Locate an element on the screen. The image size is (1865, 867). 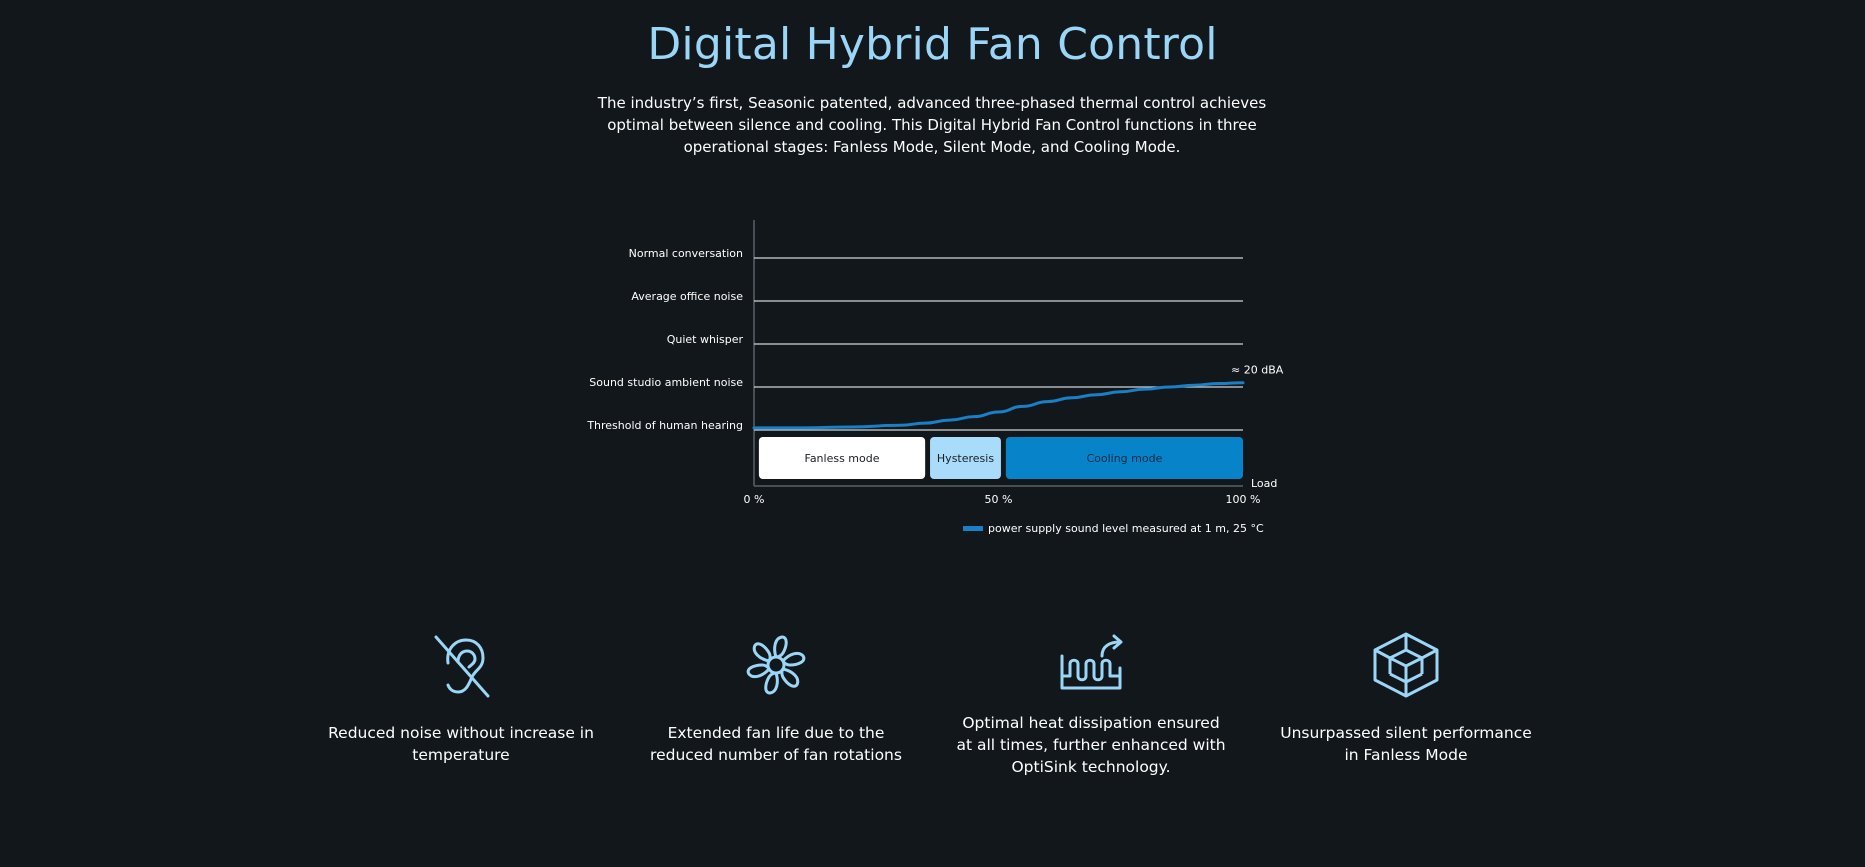
legend-swatch is located at coordinates (973, 528).